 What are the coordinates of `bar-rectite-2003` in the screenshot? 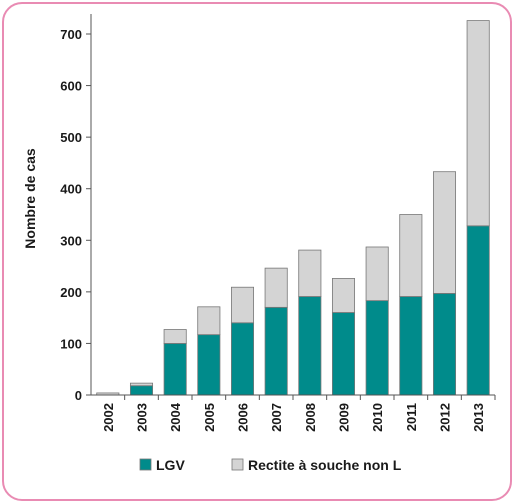 It's located at (141, 384).